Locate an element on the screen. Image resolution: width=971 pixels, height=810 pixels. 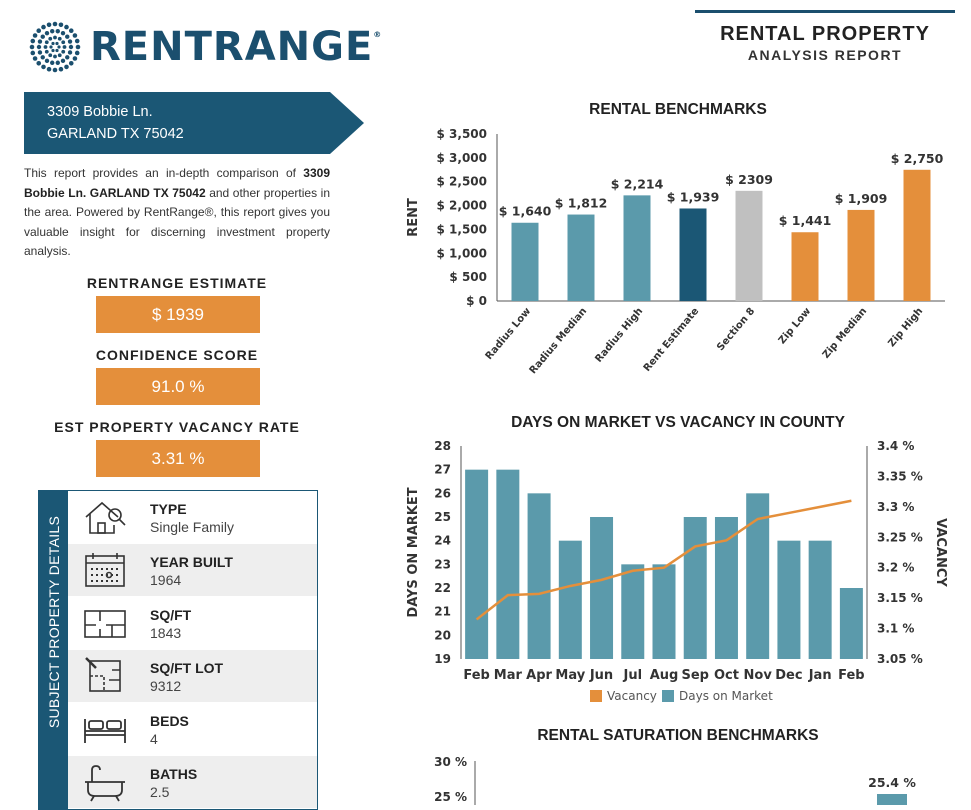
legend-label: Days on Market is located at coordinates (726, 696).